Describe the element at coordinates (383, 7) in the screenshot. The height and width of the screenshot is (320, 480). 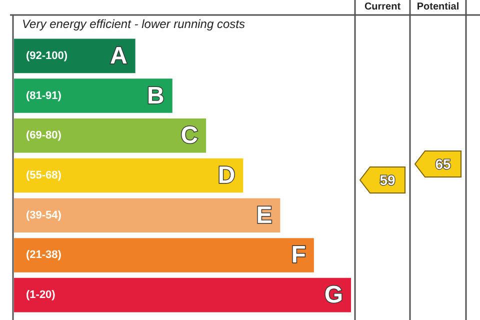
I see `text: Current` at that location.